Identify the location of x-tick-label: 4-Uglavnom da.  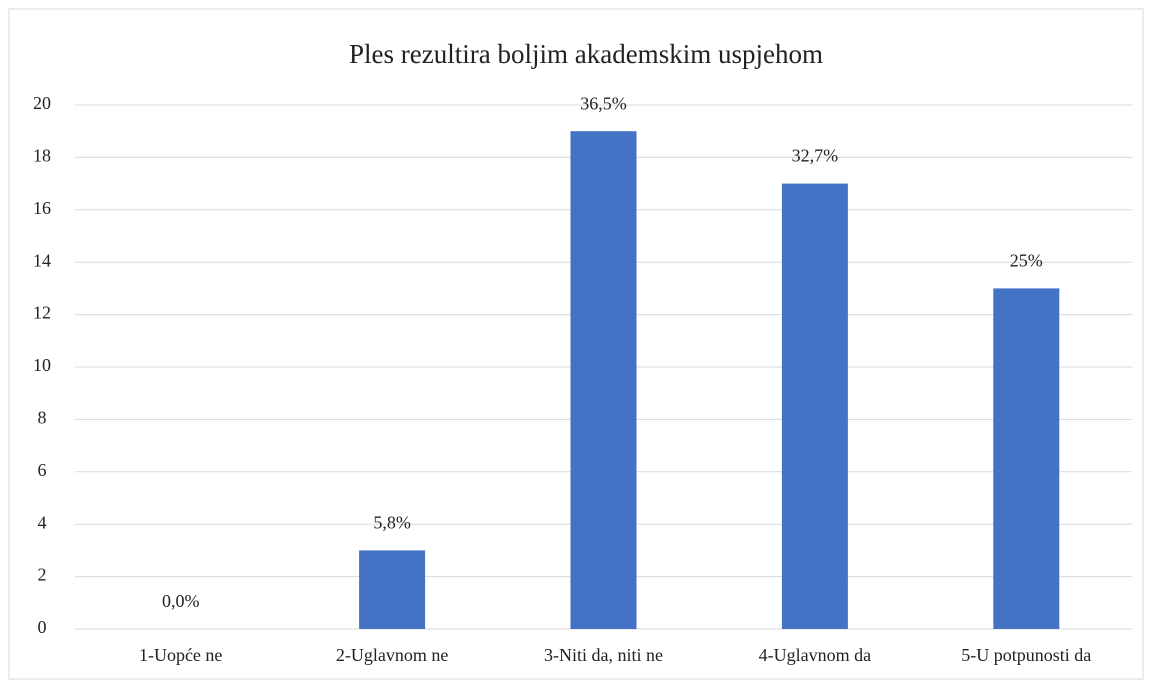
(815, 655).